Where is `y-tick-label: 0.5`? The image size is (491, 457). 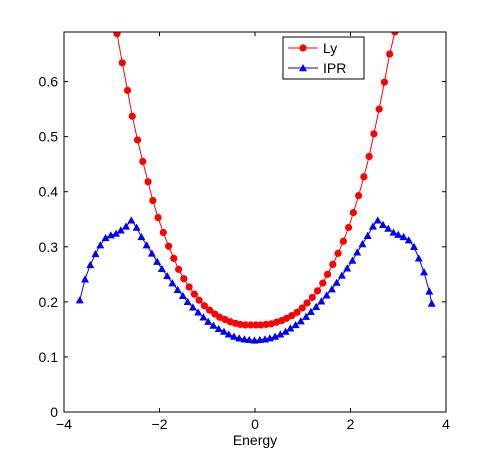 y-tick-label: 0.5 is located at coordinates (49, 137).